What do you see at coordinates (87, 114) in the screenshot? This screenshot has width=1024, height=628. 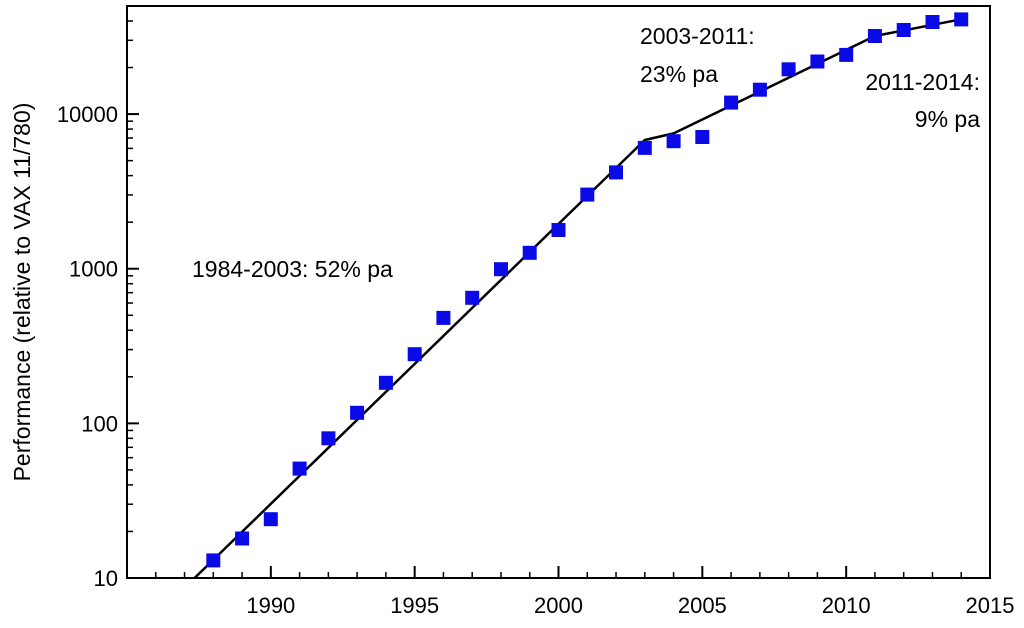 I see `y-tick-label: 10000` at bounding box center [87, 114].